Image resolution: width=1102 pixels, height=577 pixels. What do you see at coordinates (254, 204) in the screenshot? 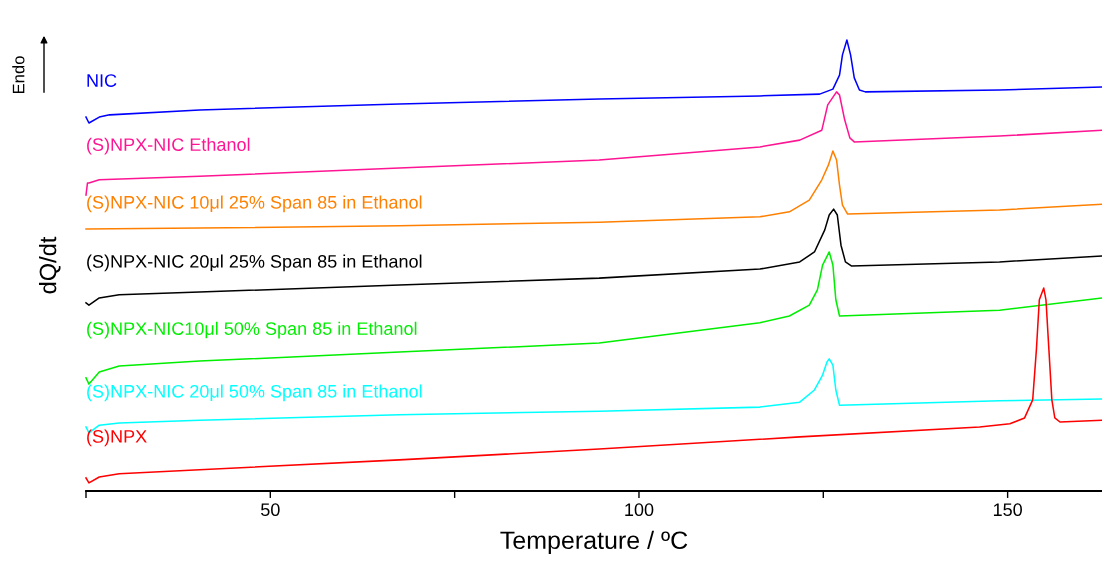
I see `series-label: (S)NPX-NIC 10μl 25% Span 85 in Ethanol` at bounding box center [254, 204].